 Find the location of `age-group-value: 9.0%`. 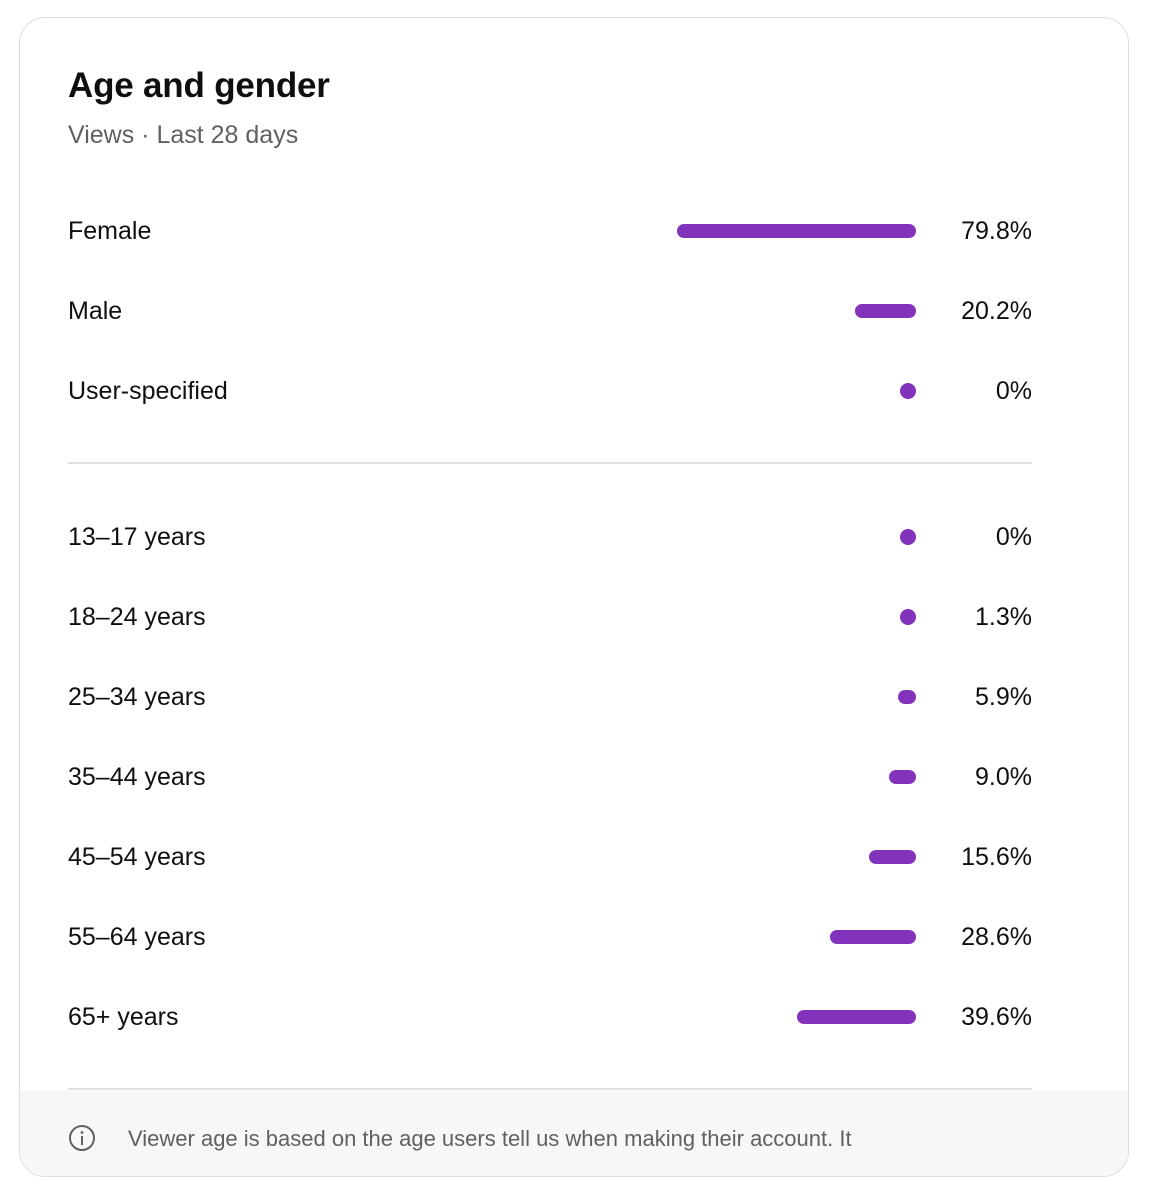

age-group-value: 9.0% is located at coordinates (1003, 777).